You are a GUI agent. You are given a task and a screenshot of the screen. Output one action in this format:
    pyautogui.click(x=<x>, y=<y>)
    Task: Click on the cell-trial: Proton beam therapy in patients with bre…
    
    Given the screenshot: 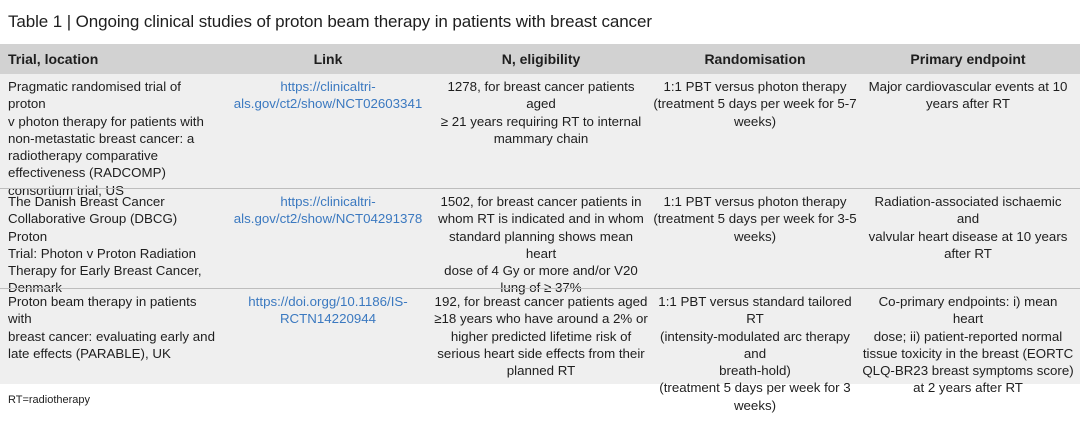 What is the action you would take?
    pyautogui.click(x=111, y=327)
    